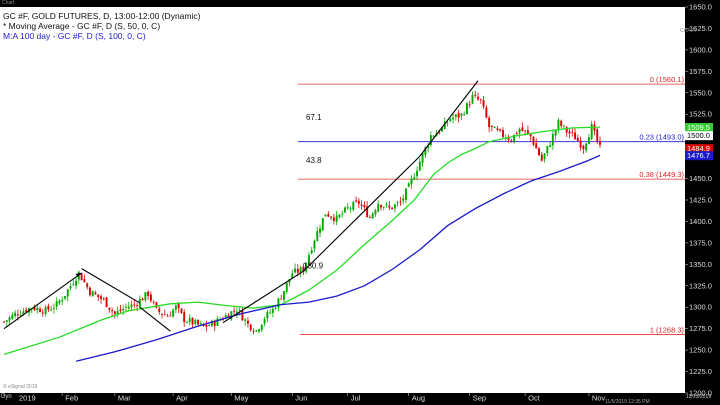 The image size is (720, 405). What do you see at coordinates (699, 149) in the screenshot?
I see `price-label-box` at bounding box center [699, 149].